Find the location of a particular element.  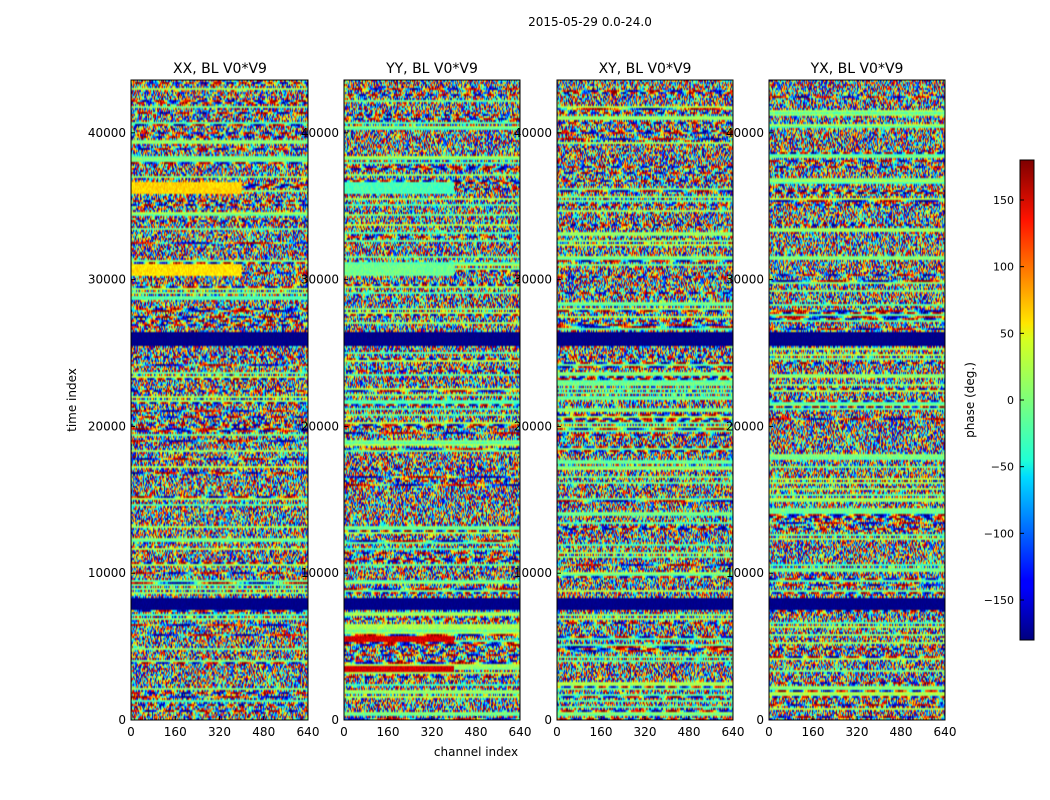

panel-xy: XY, BL V0*V9 is located at coordinates (645, 391).